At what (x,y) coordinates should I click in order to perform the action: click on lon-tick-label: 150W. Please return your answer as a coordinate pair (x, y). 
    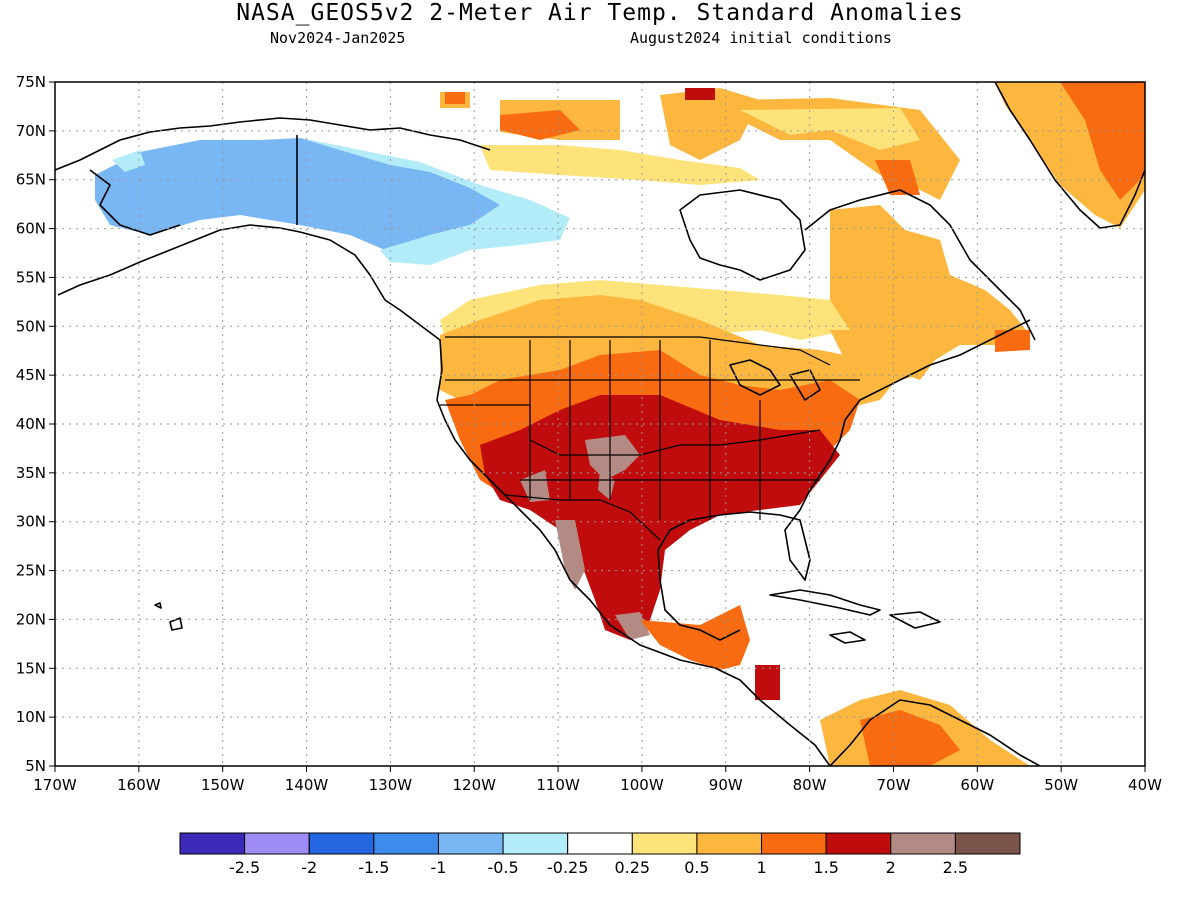
    Looking at the image, I should click on (223, 785).